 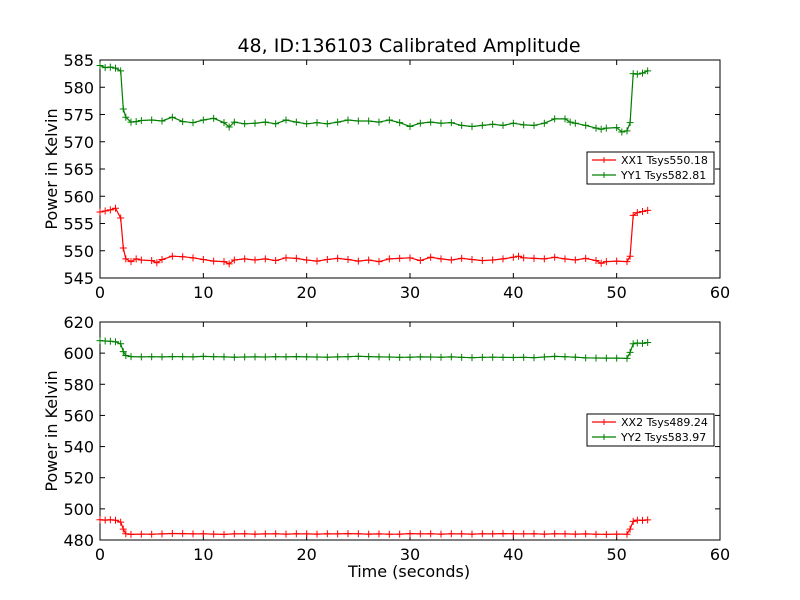 I want to click on y-tick-label: 500, so click(x=78, y=509).